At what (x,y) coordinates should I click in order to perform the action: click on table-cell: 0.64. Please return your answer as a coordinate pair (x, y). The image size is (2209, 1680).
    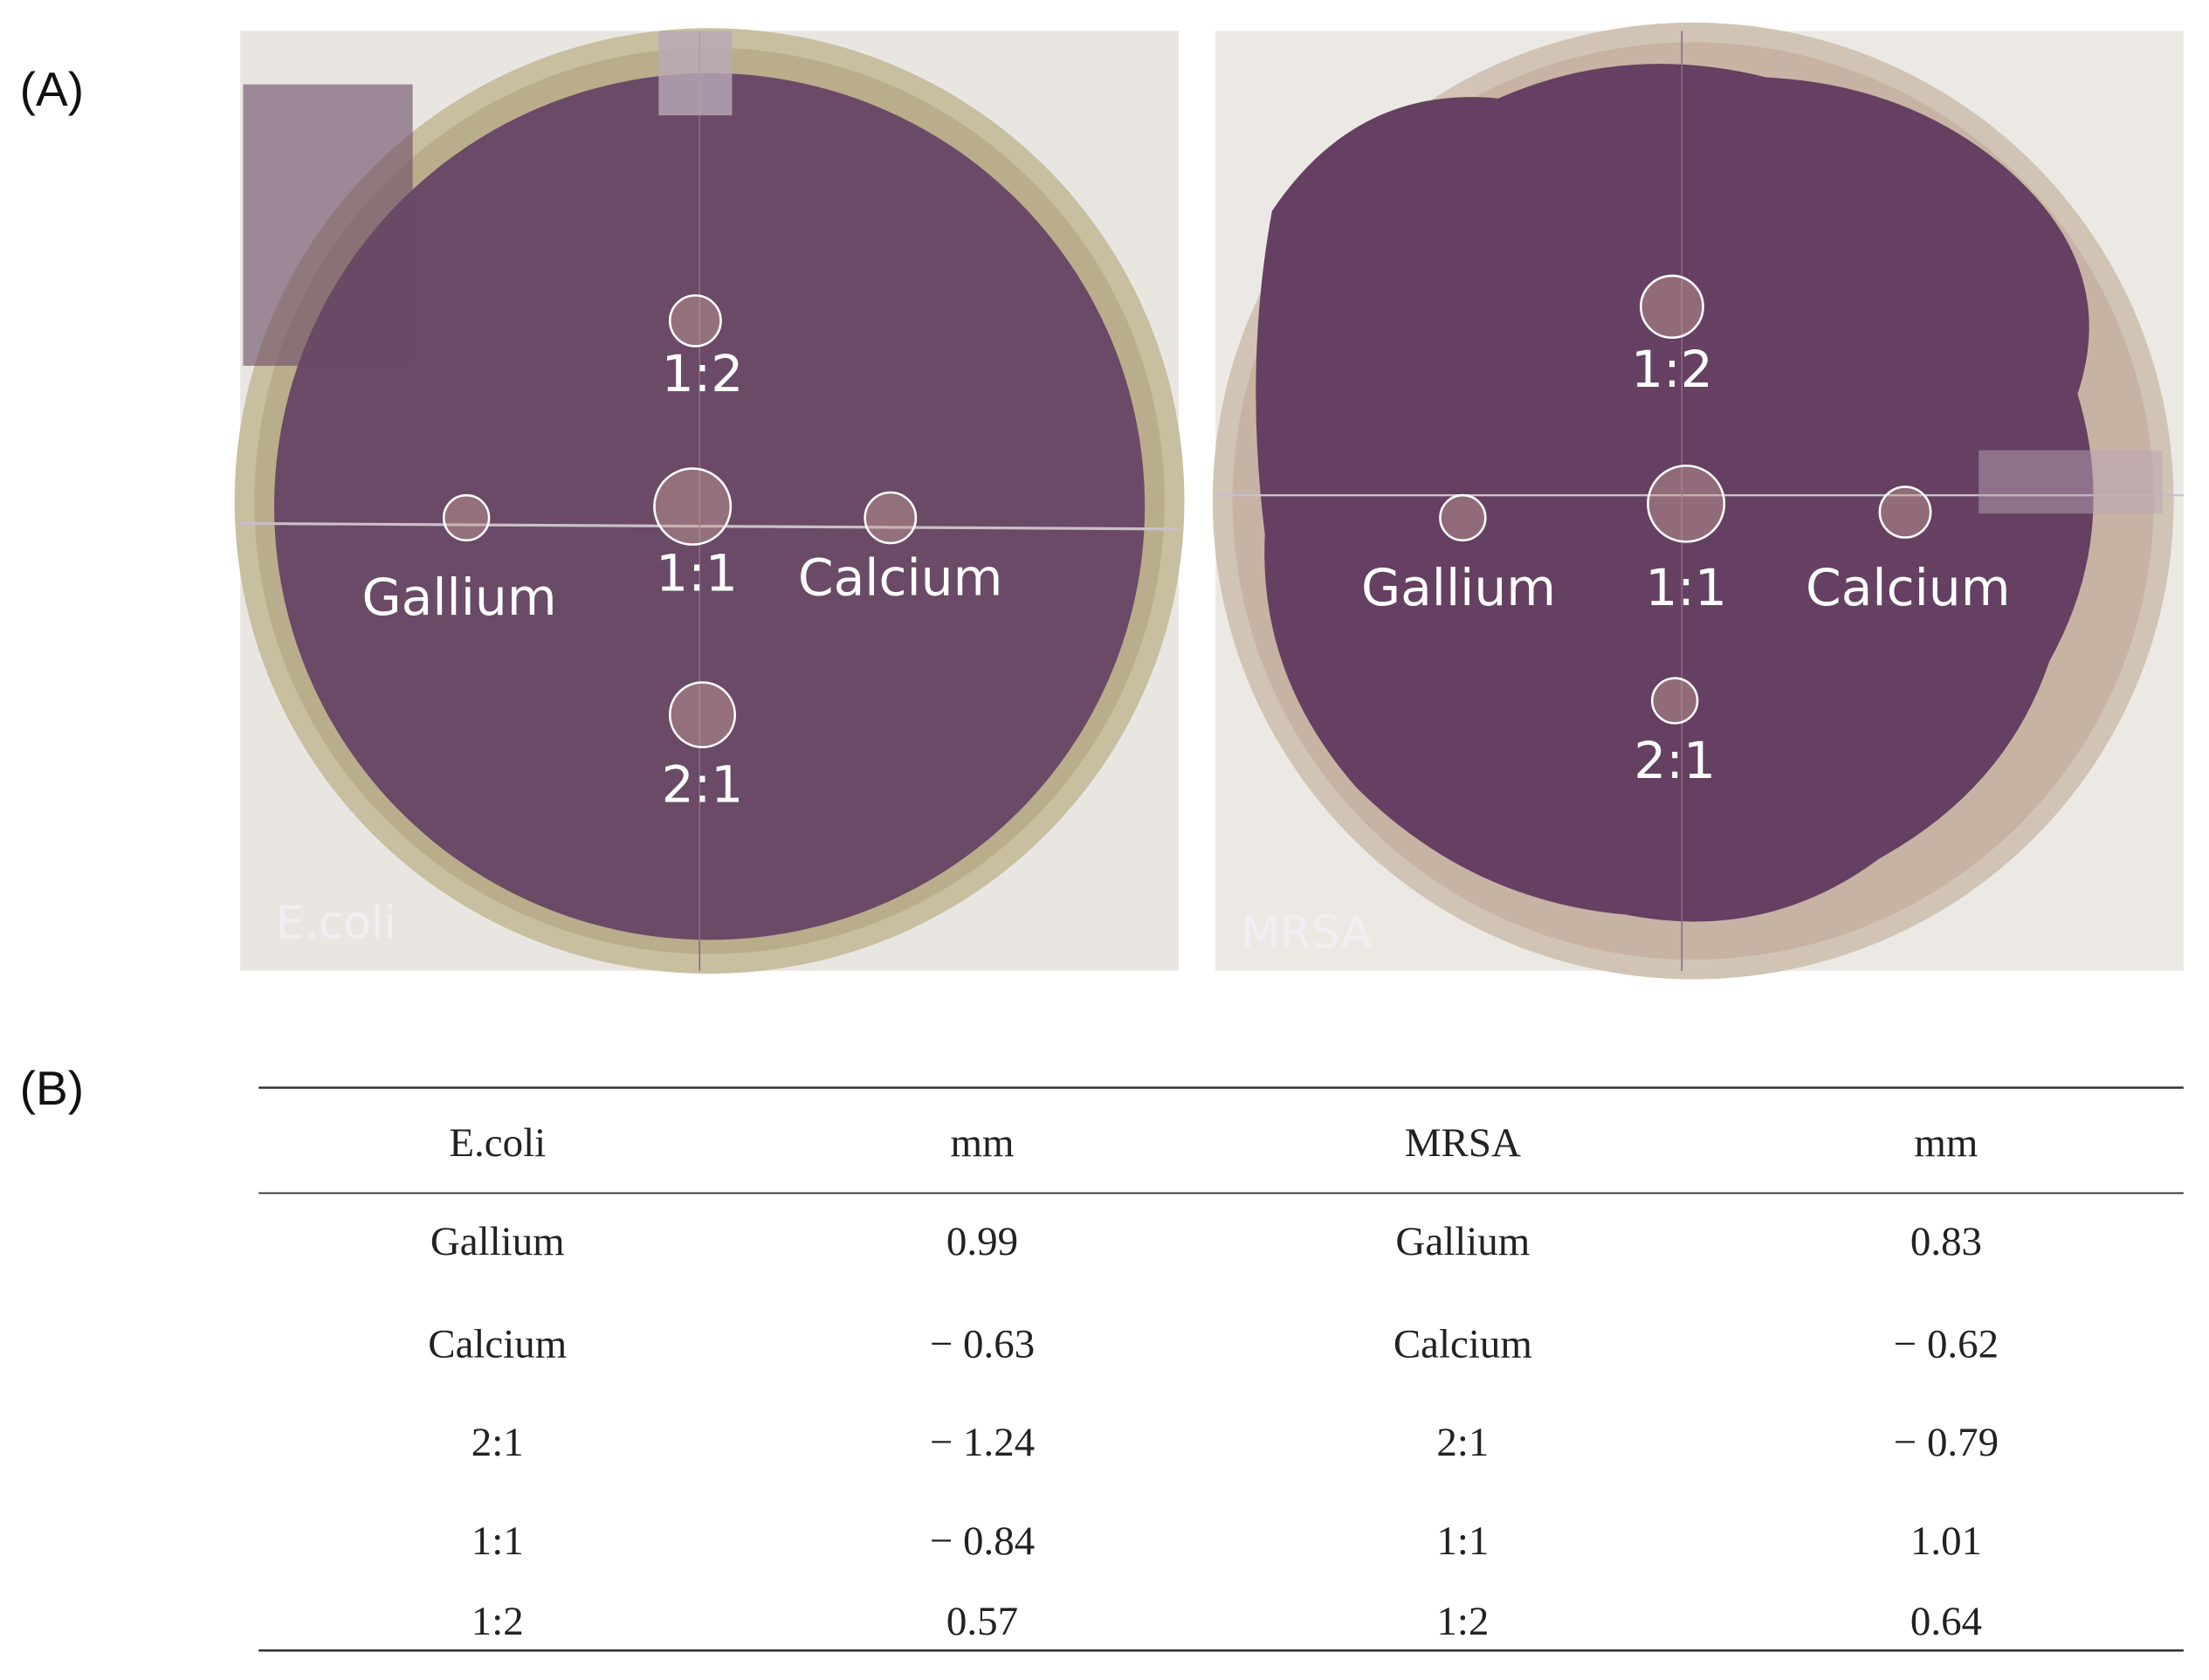
    Looking at the image, I should click on (1946, 1621).